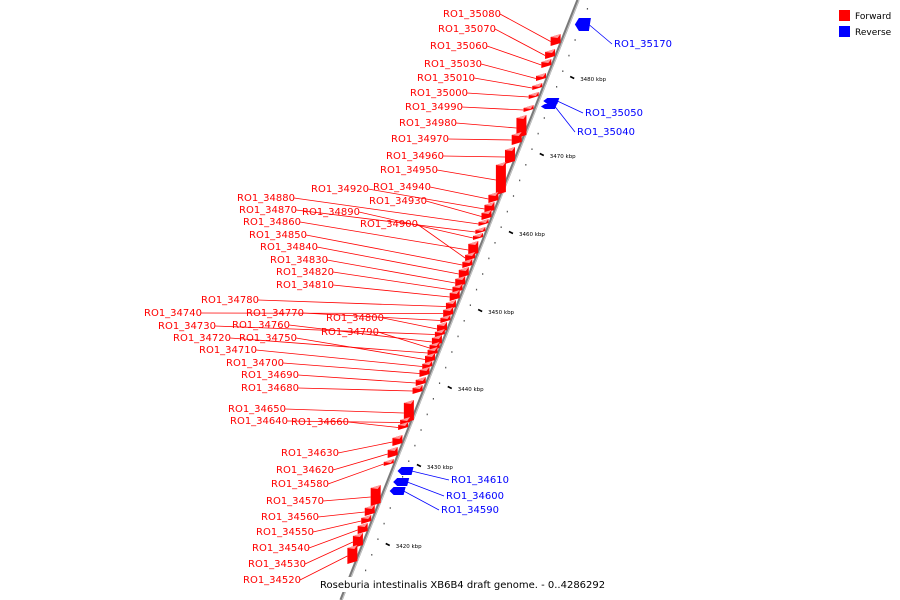  Describe the element at coordinates (643, 44) in the screenshot. I see `gene-label-RO1_35170: RO1_35170` at that location.